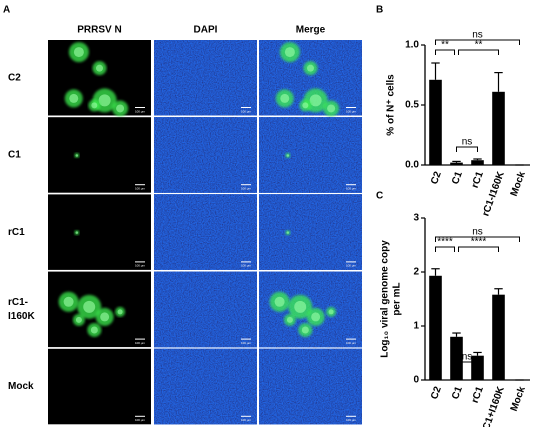  Describe the element at coordinates (21, 386) in the screenshot. I see `row-label: Mock` at that location.